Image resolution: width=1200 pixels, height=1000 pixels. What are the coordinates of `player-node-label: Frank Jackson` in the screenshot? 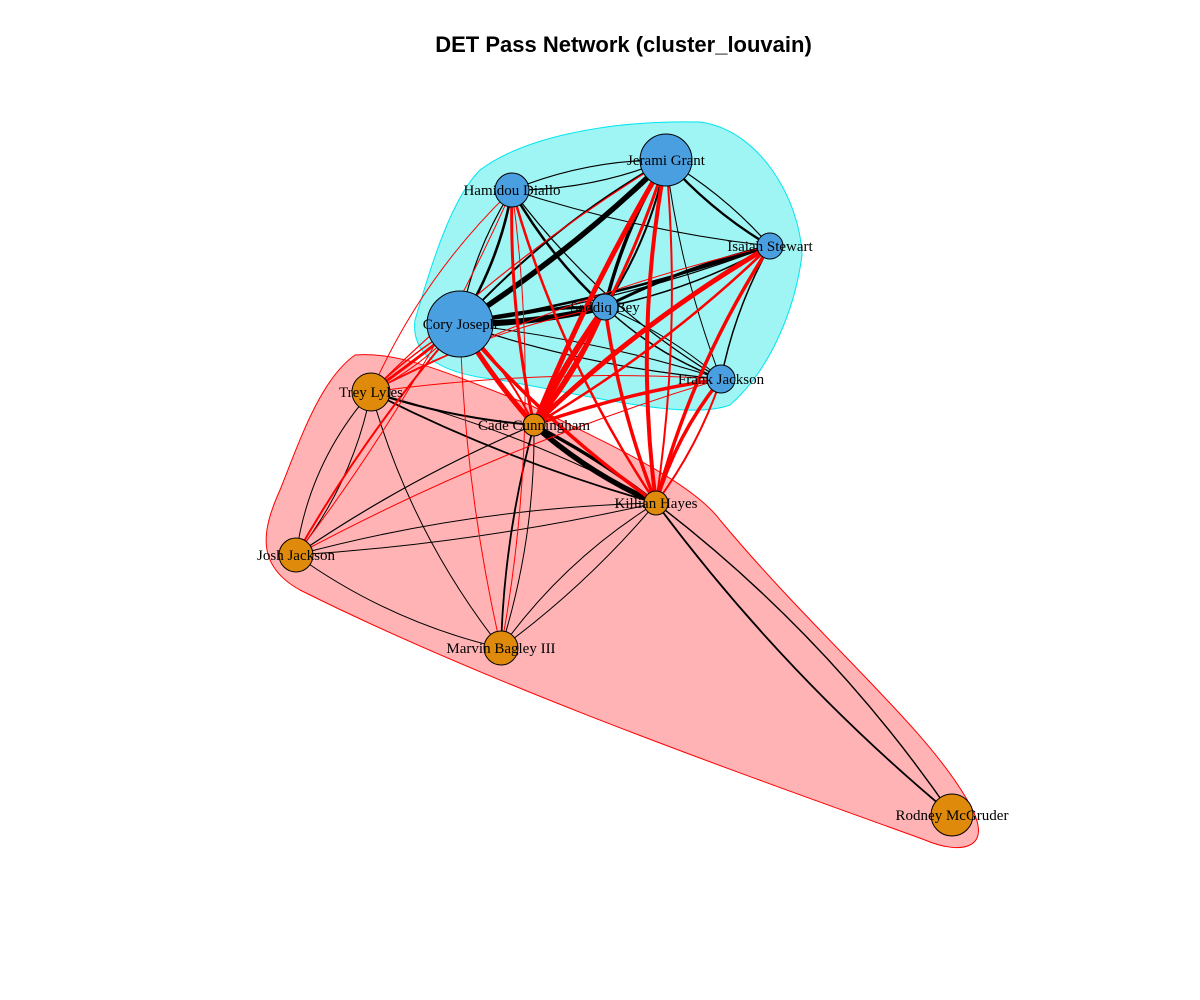 It's located at (721, 380).